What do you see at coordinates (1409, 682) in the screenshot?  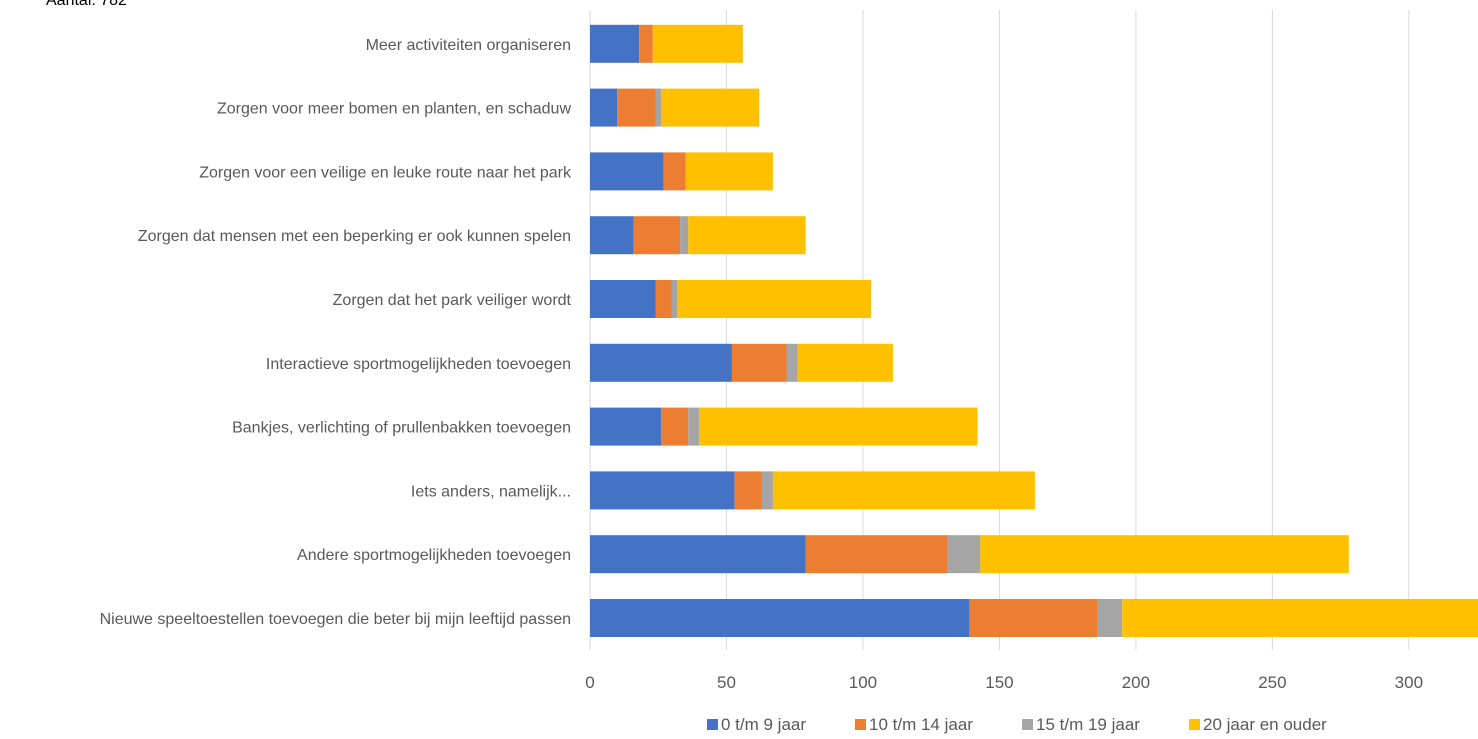 I see `x-tick-label: 300` at bounding box center [1409, 682].